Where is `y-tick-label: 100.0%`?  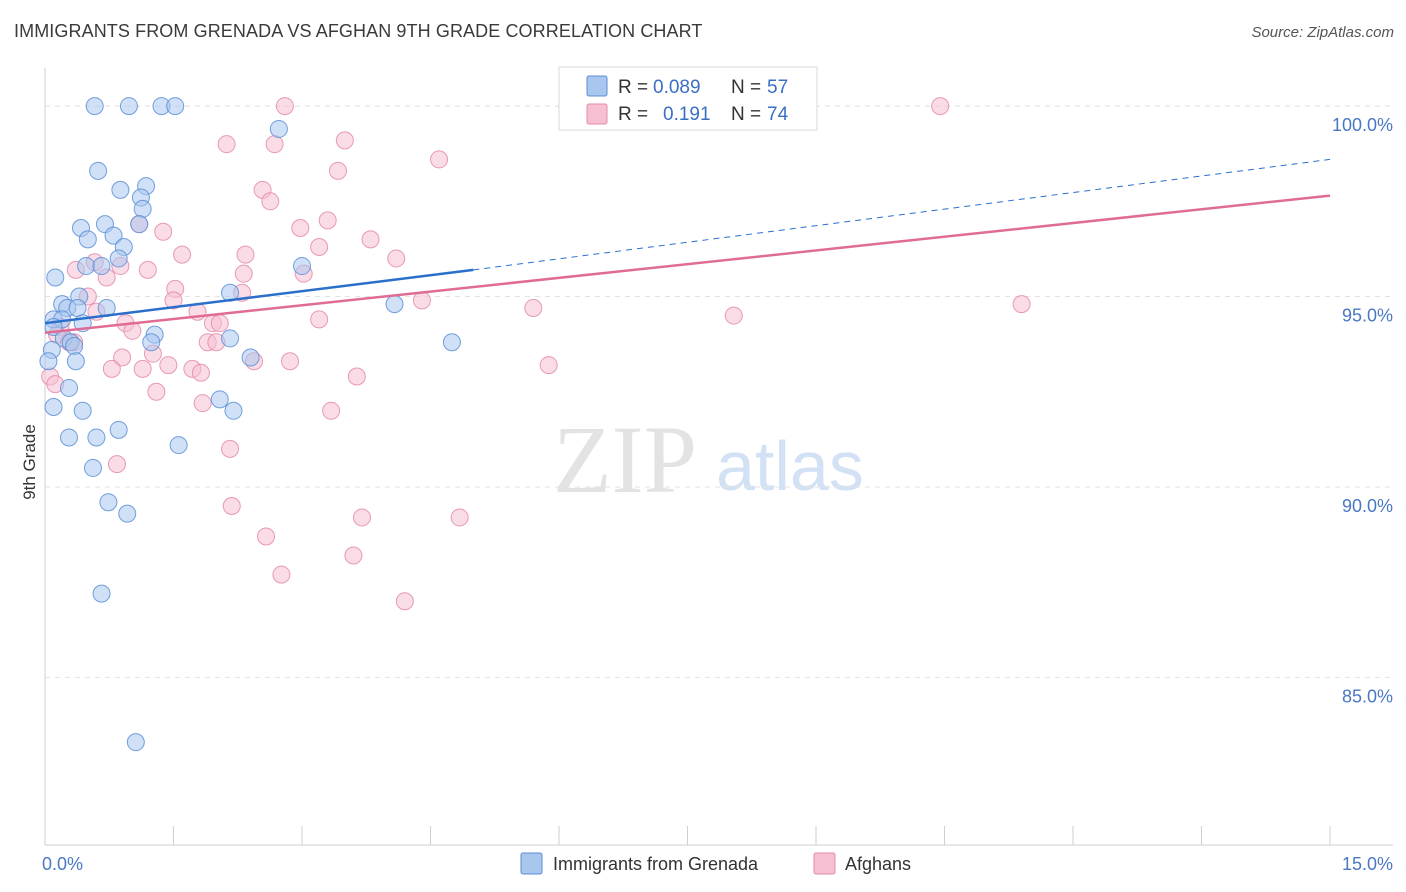
y-tick-label: 100.0% is located at coordinates (1362, 125).